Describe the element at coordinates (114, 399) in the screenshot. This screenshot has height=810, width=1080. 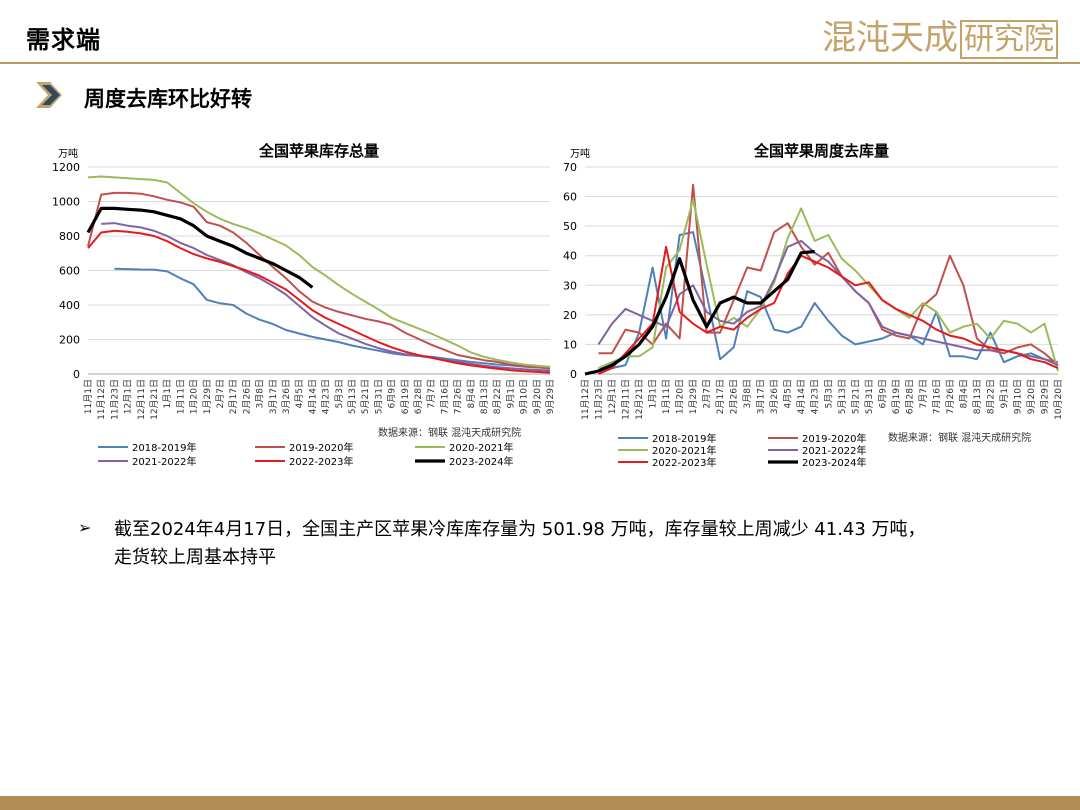
I see `x-tick-label: 11月23日` at that location.